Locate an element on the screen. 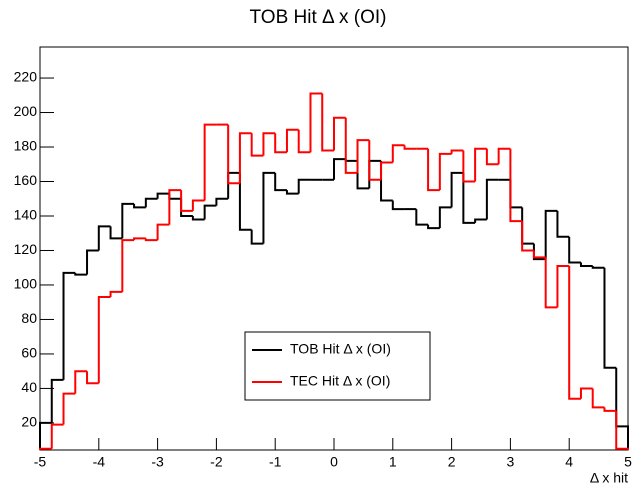  y-tick-label: 220 is located at coordinates (26, 77).